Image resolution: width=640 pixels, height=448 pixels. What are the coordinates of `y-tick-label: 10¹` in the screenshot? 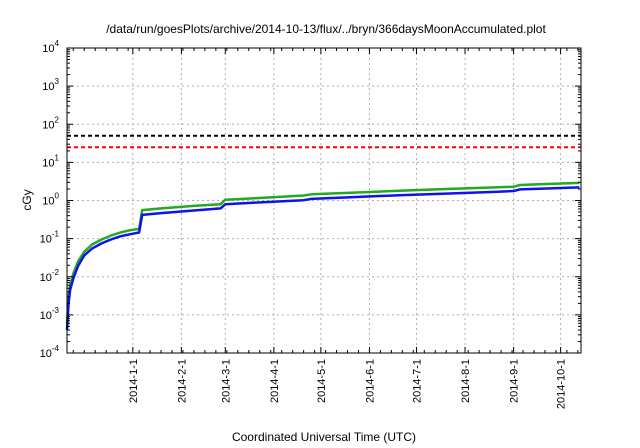 It's located at (50, 161).